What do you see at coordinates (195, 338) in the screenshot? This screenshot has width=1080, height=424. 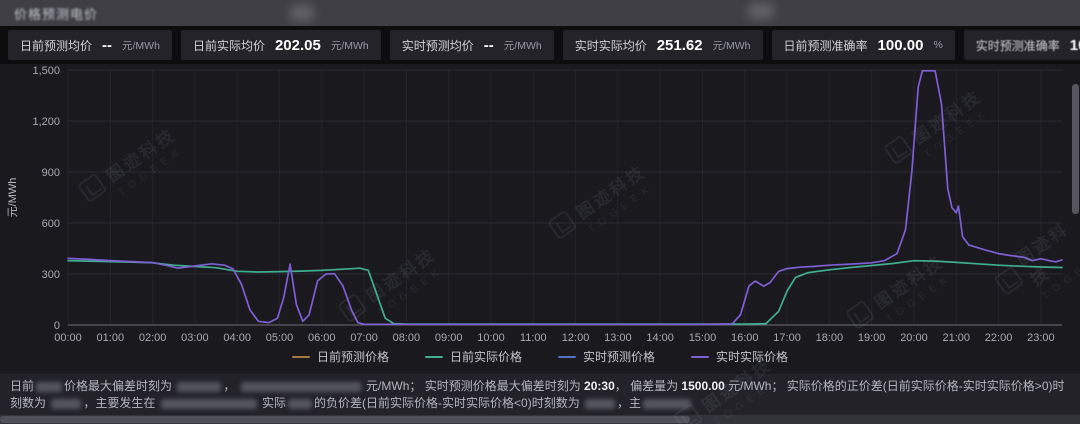 I see `x-axis-tick-label: 03:00` at bounding box center [195, 338].